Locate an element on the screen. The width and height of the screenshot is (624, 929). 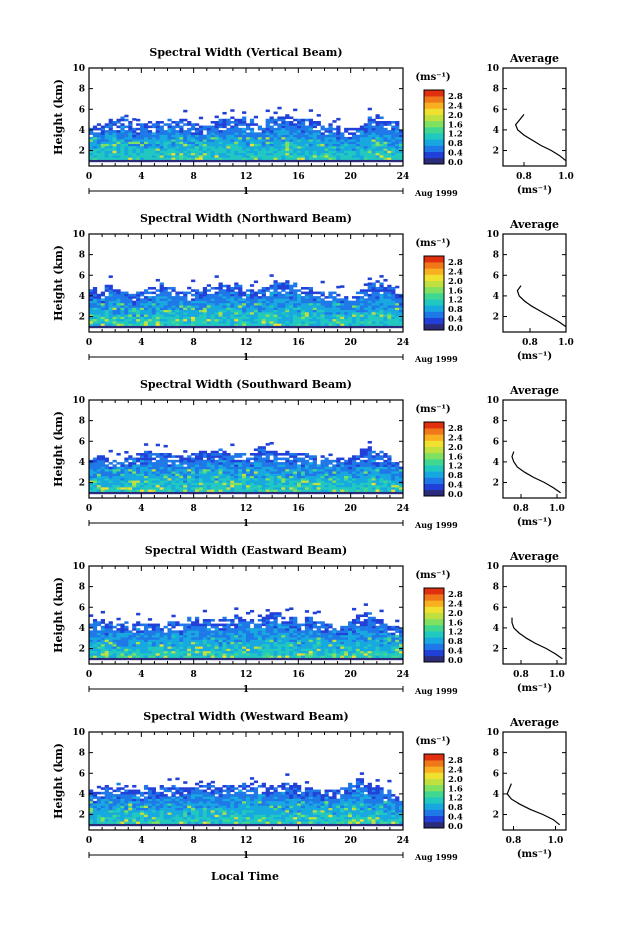
profile-xlabel: (ms⁻¹) is located at coordinates (534, 356).